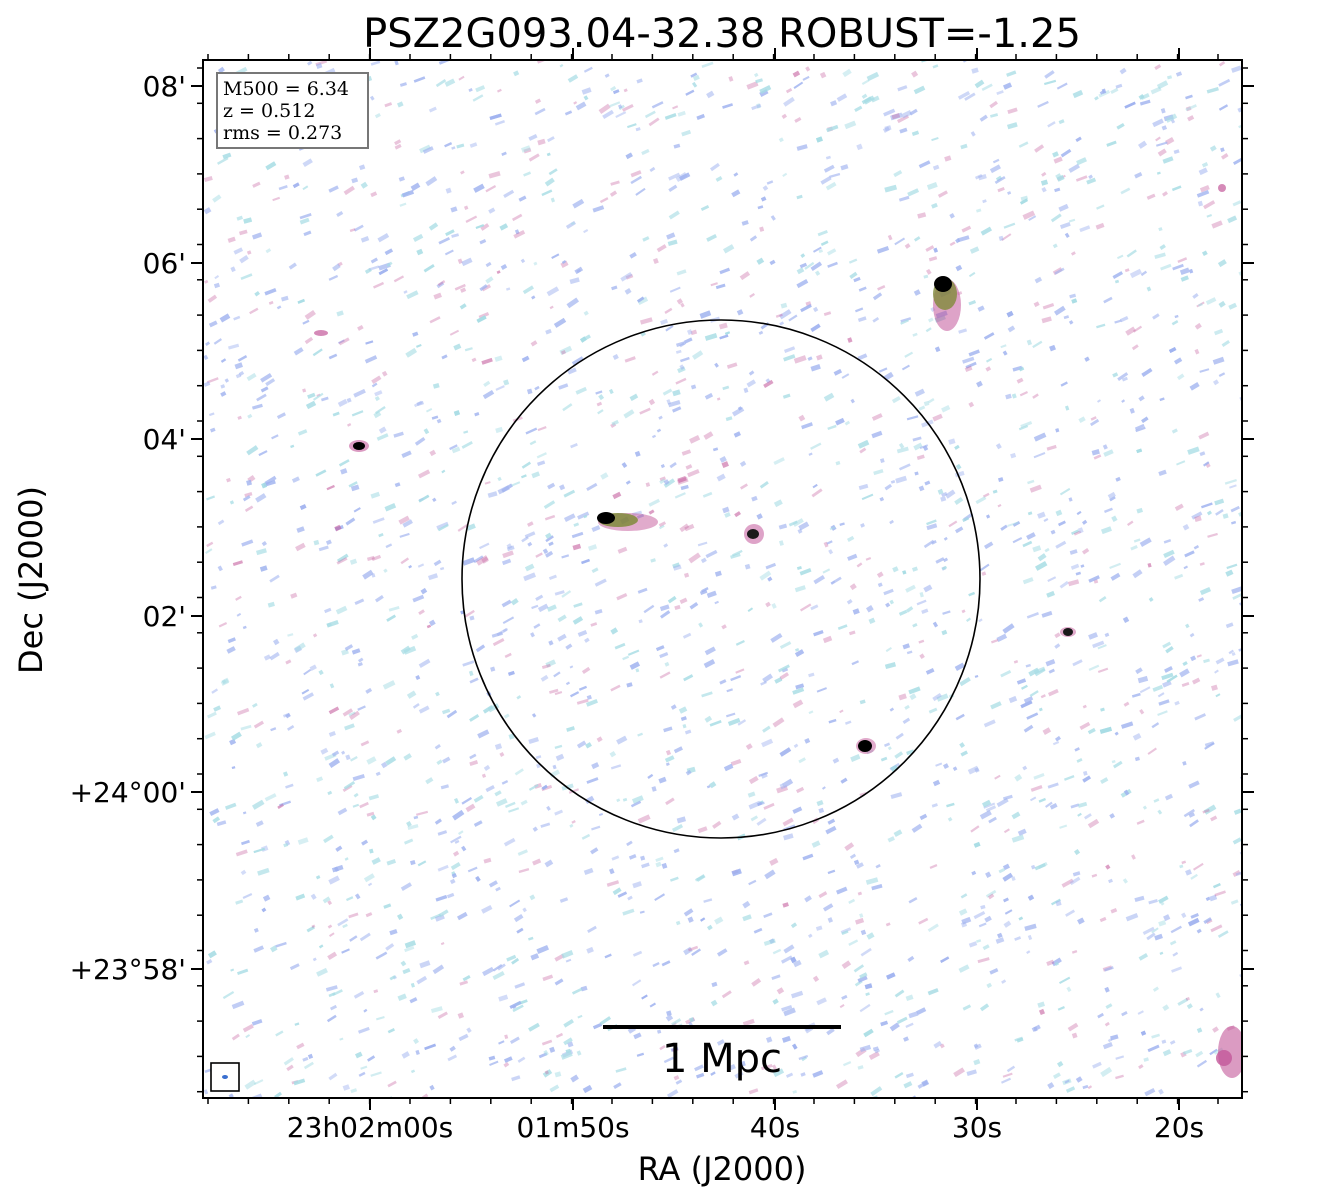 This screenshot has width=1321, height=1200. Describe the element at coordinates (722, 1169) in the screenshot. I see `x-axis-label: RA (J2000)` at that location.